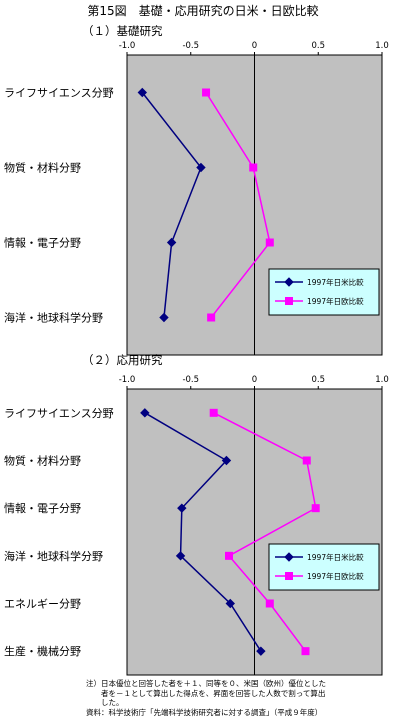 The height and width of the screenshot is (722, 406). I want to click on note-line: した。, so click(105, 702).